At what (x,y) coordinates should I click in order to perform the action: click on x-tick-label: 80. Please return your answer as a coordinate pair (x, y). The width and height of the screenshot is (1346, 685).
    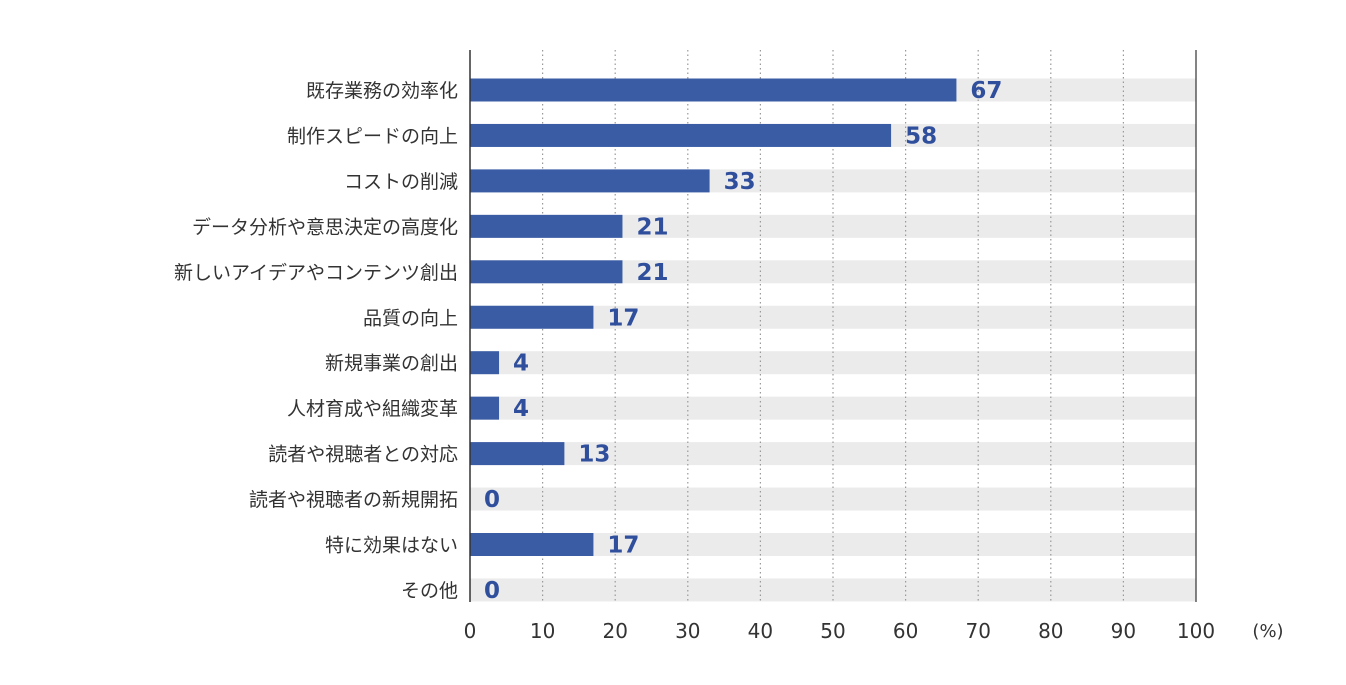
    Looking at the image, I should click on (1050, 631).